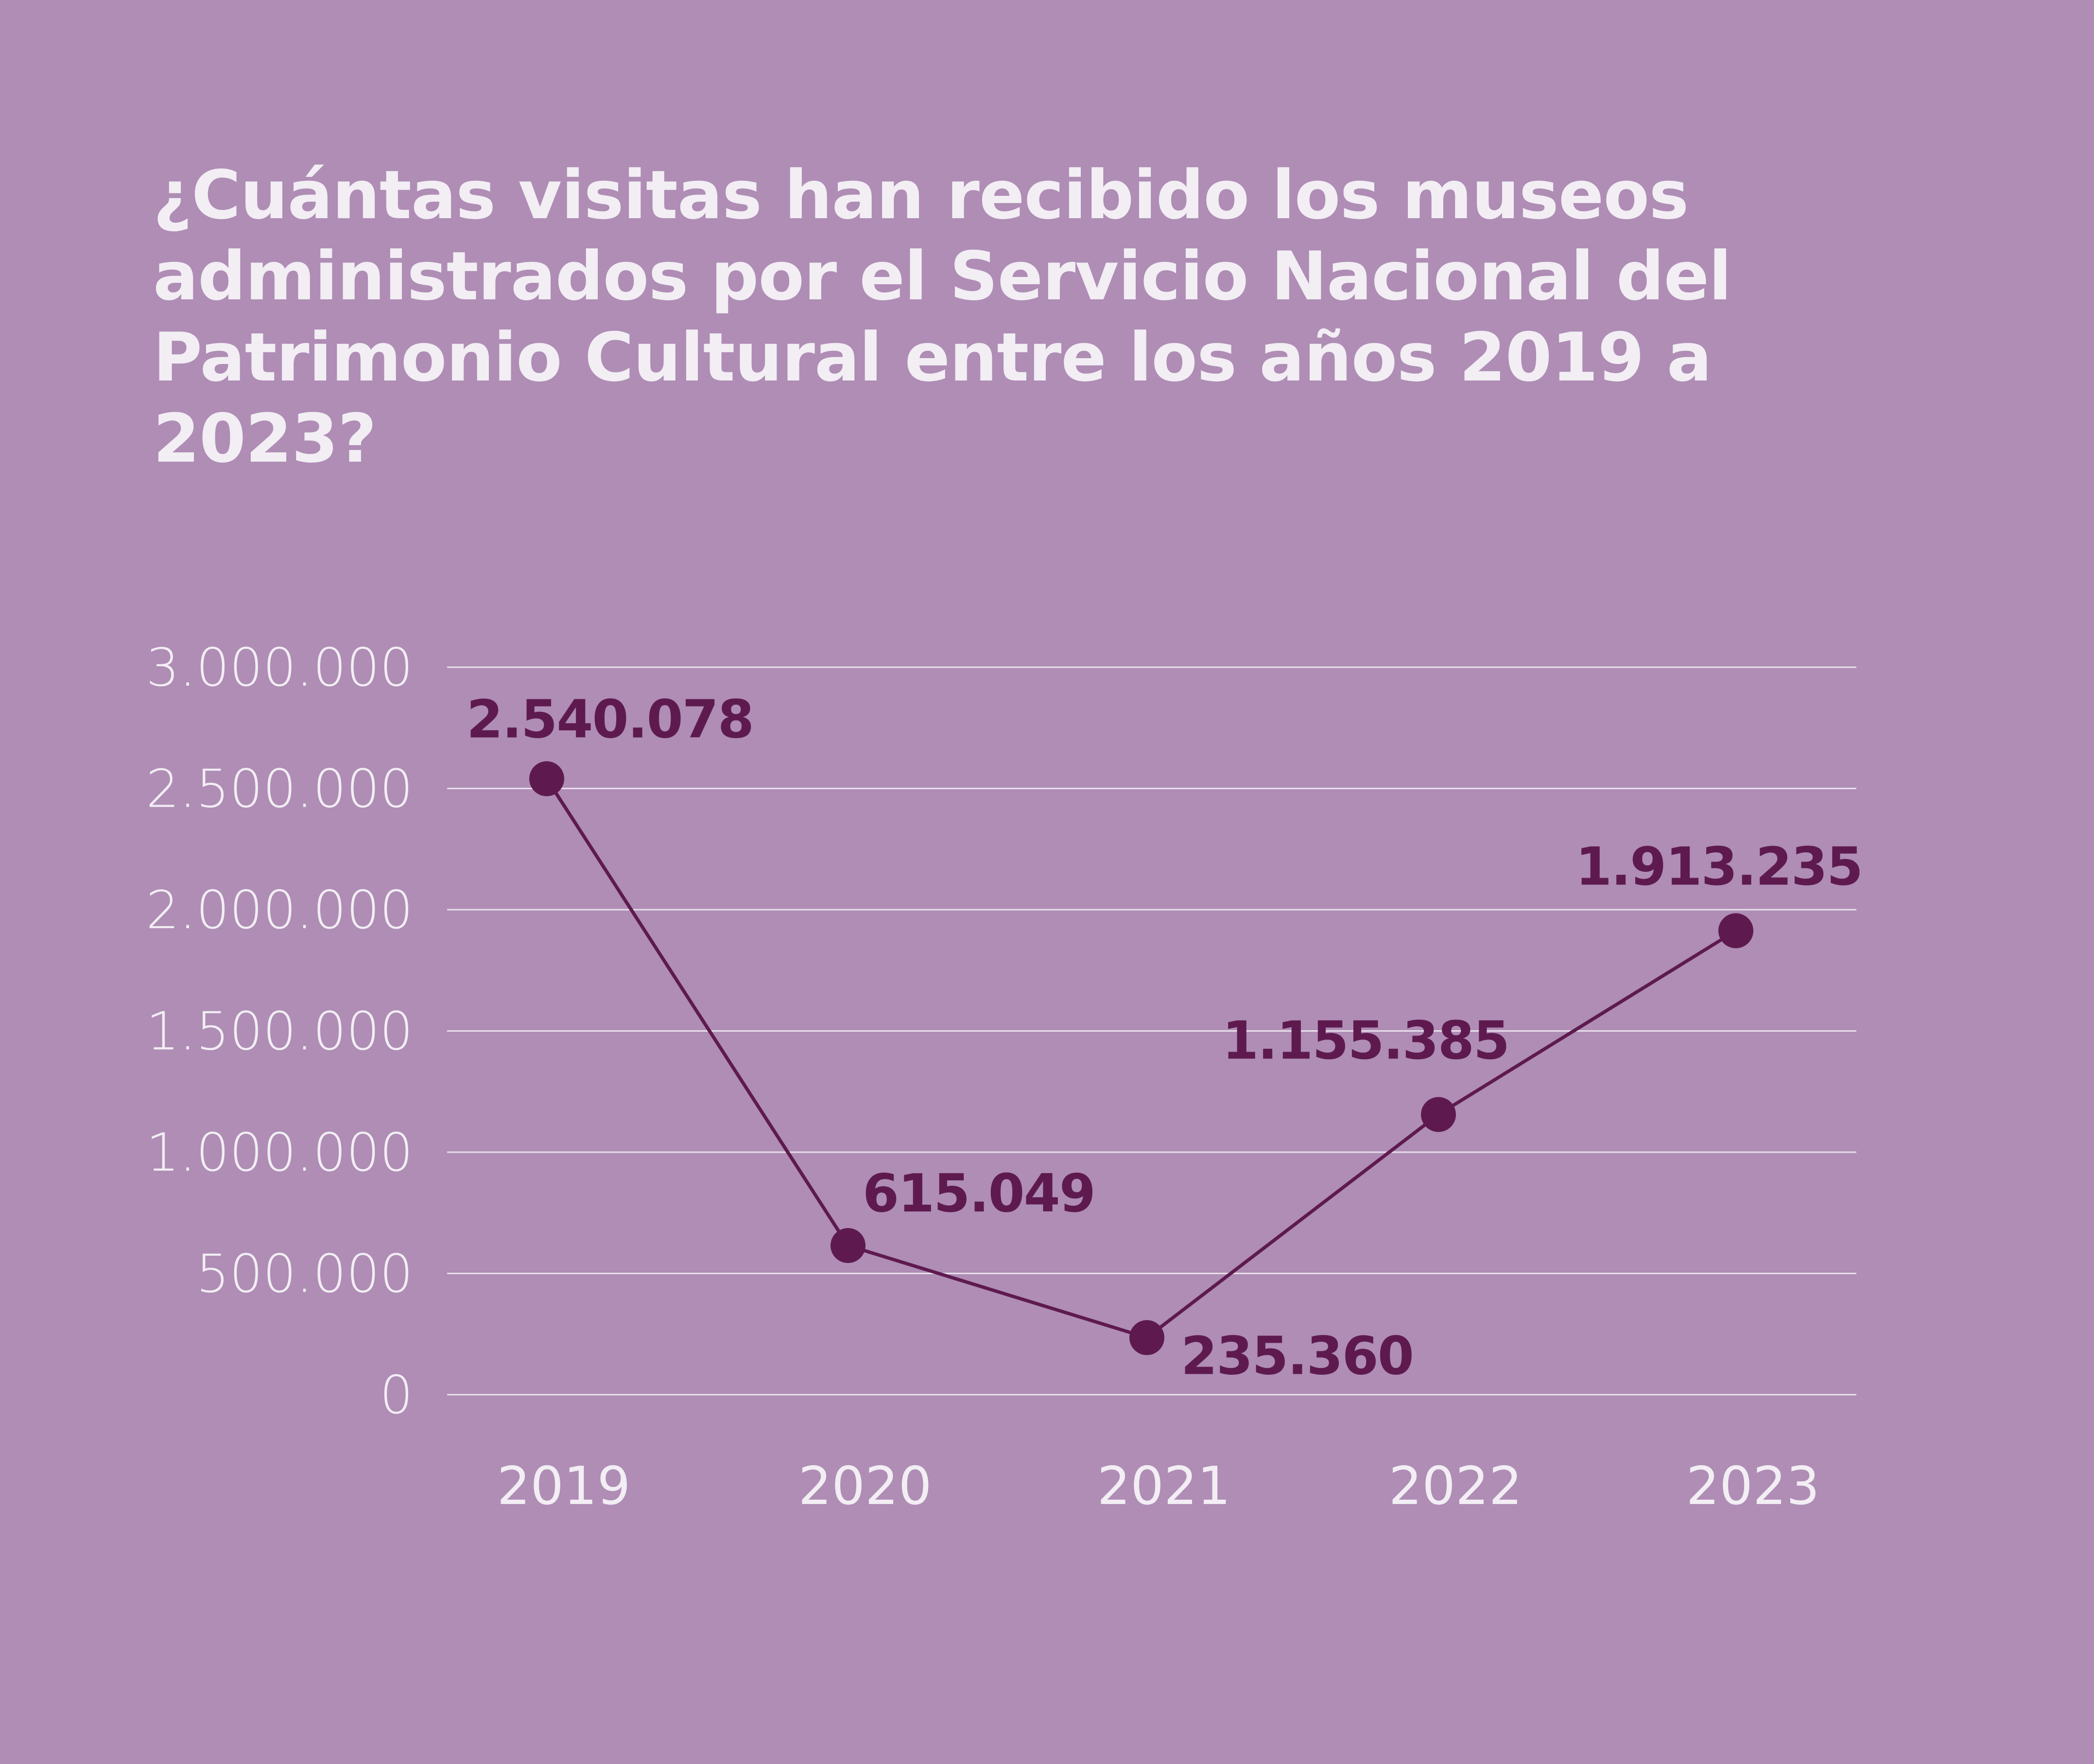  Describe the element at coordinates (1753, 1487) in the screenshot. I see `x-tick-label: 2023` at that location.